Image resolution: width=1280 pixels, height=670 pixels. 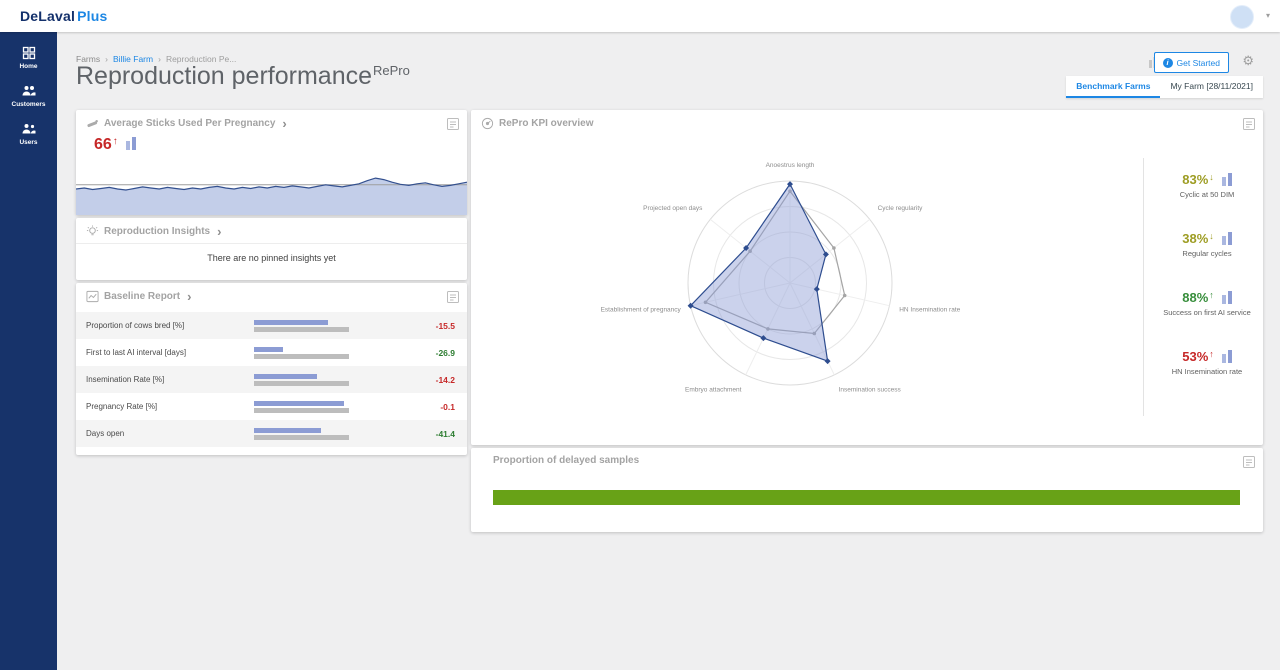 I want to click on table-row: First to last AI interval [days] -26.9, so click(x=271, y=352).